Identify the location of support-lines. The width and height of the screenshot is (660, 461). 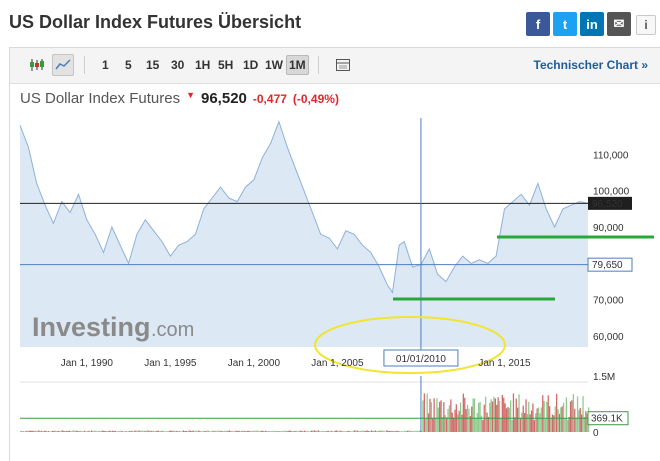
(523, 268).